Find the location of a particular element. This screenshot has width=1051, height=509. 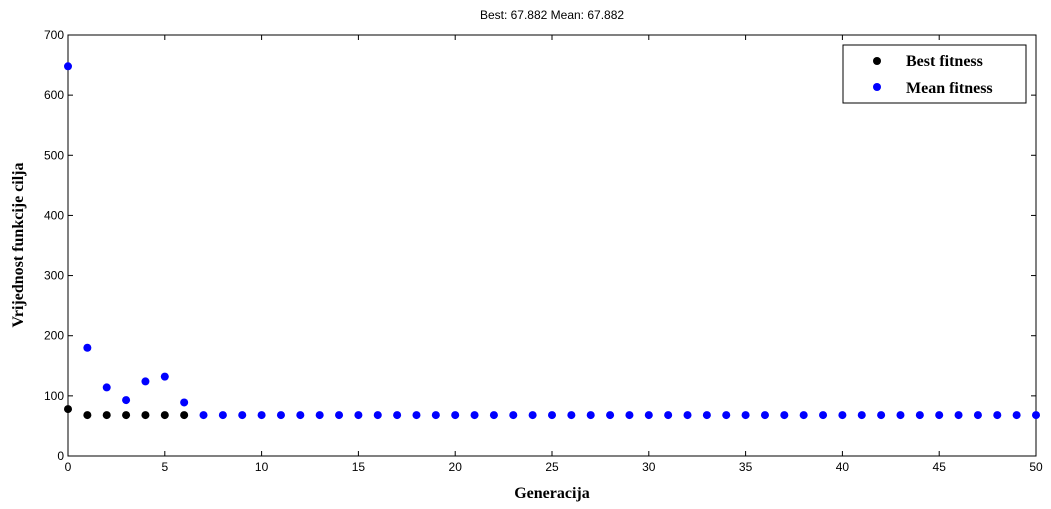

x-axis-label: Generacija is located at coordinates (552, 493).